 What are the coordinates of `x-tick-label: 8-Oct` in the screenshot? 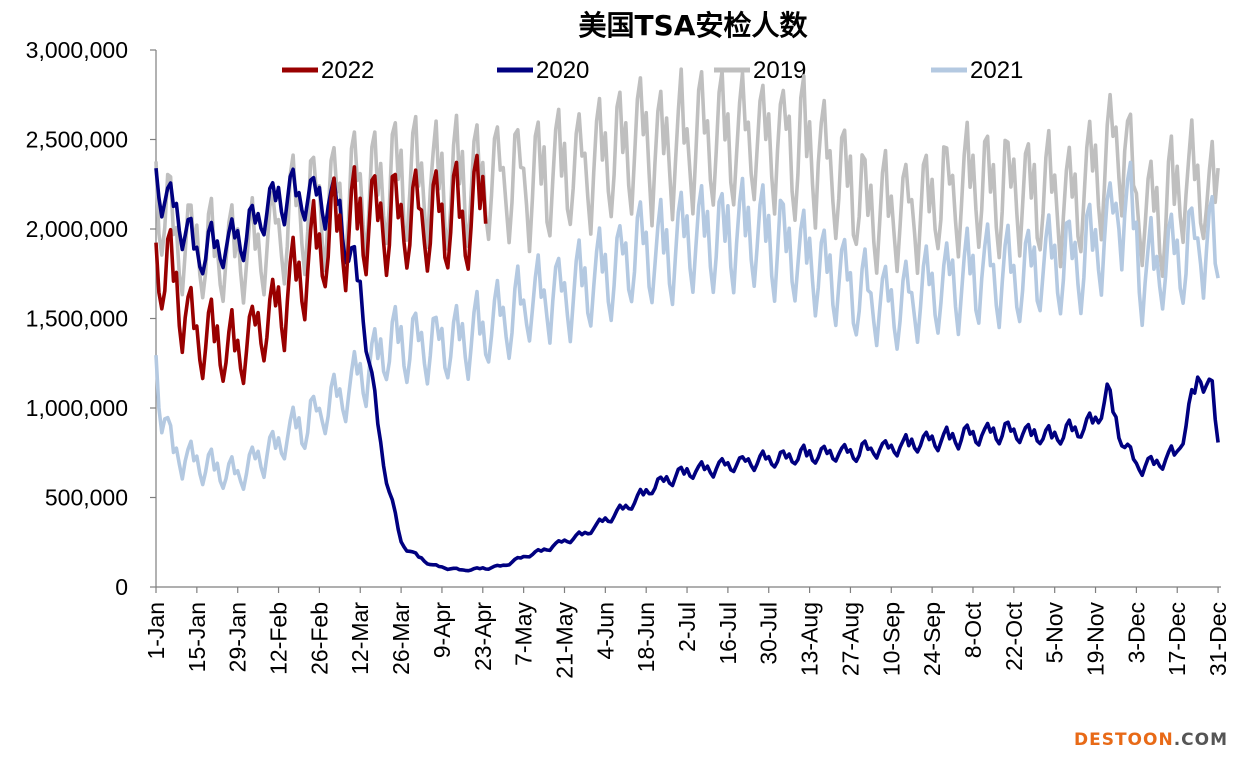 It's located at (973, 629).